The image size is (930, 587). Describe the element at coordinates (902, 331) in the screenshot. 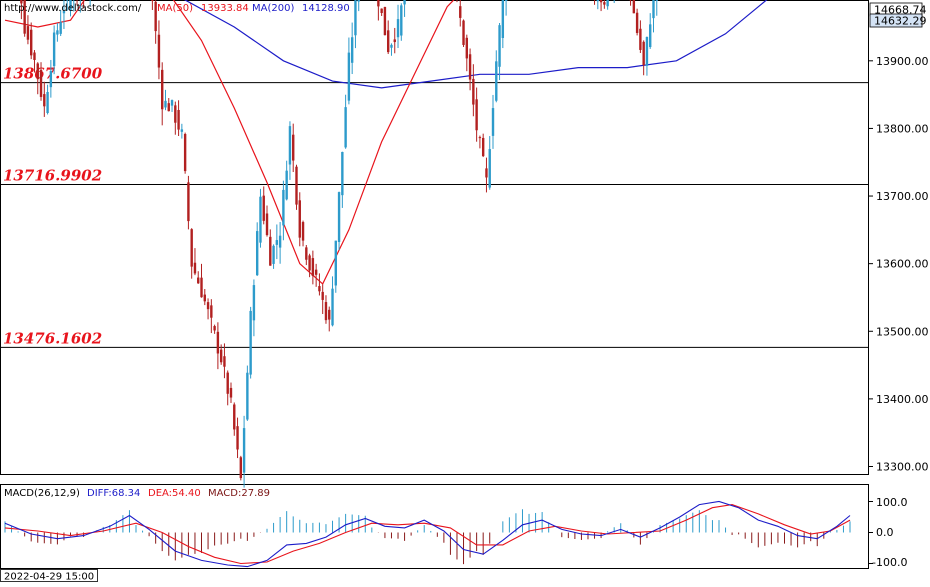

I see `price-axis-label: 13500.00` at that location.